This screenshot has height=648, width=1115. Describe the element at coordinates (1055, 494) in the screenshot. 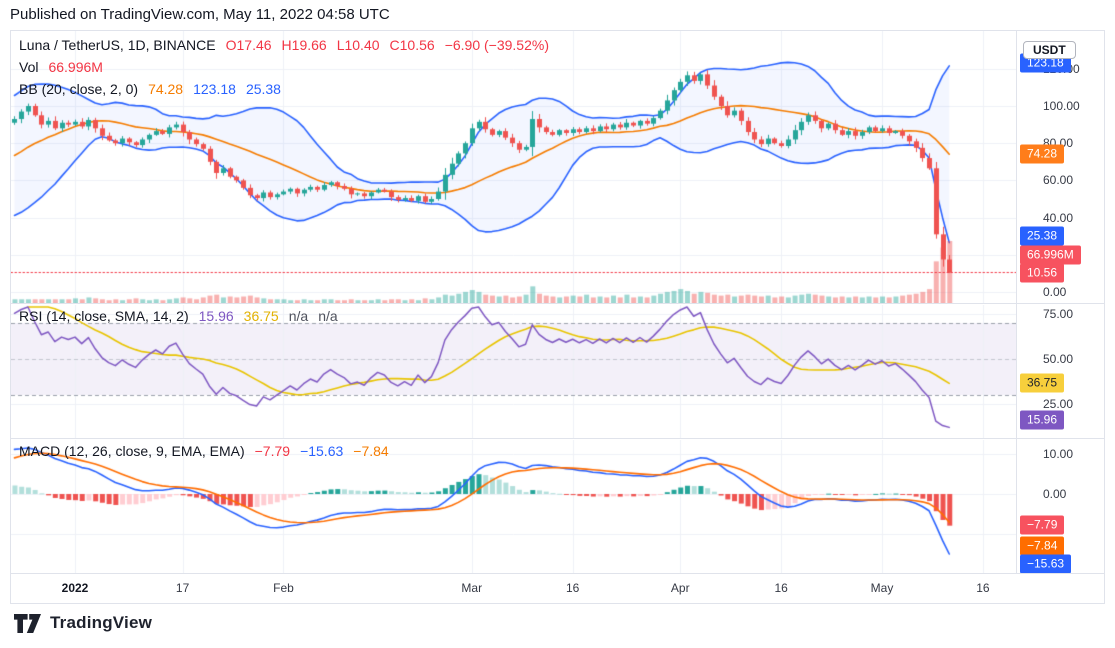

I see `macd-axis-tick: 0.00` at that location.